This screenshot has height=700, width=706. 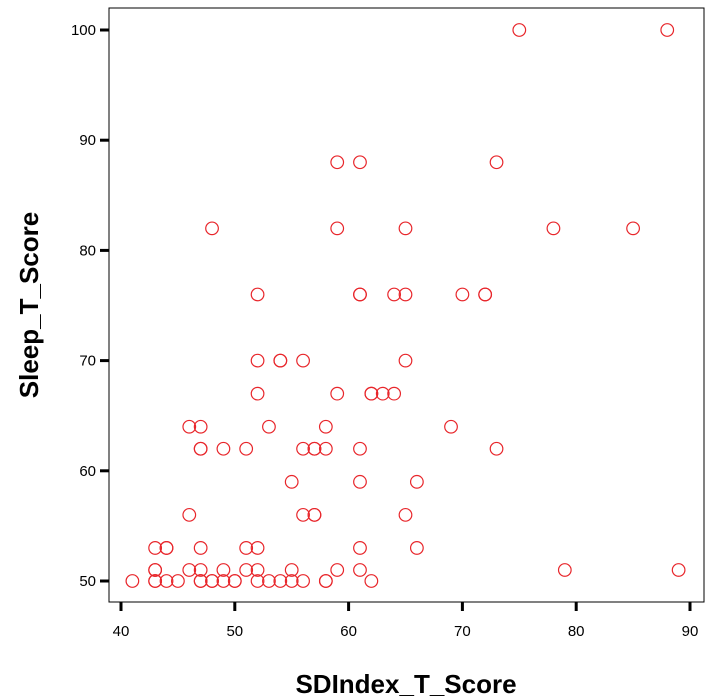 What do you see at coordinates (348, 631) in the screenshot?
I see `x-tick-label: 60` at bounding box center [348, 631].